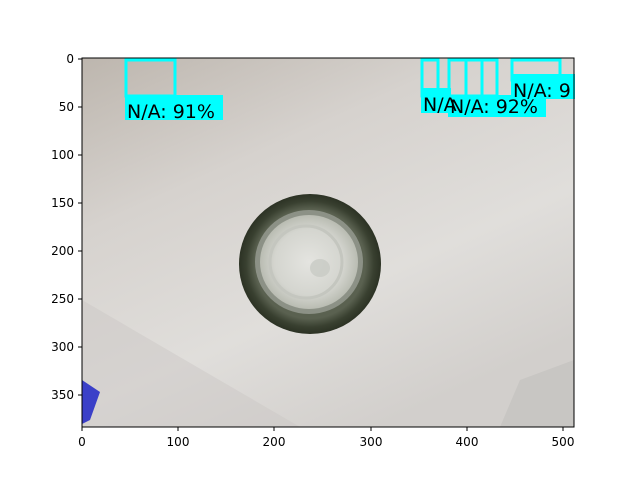 The image size is (640, 480). Describe the element at coordinates (62, 299) in the screenshot. I see `y-tick-label: 250` at that location.